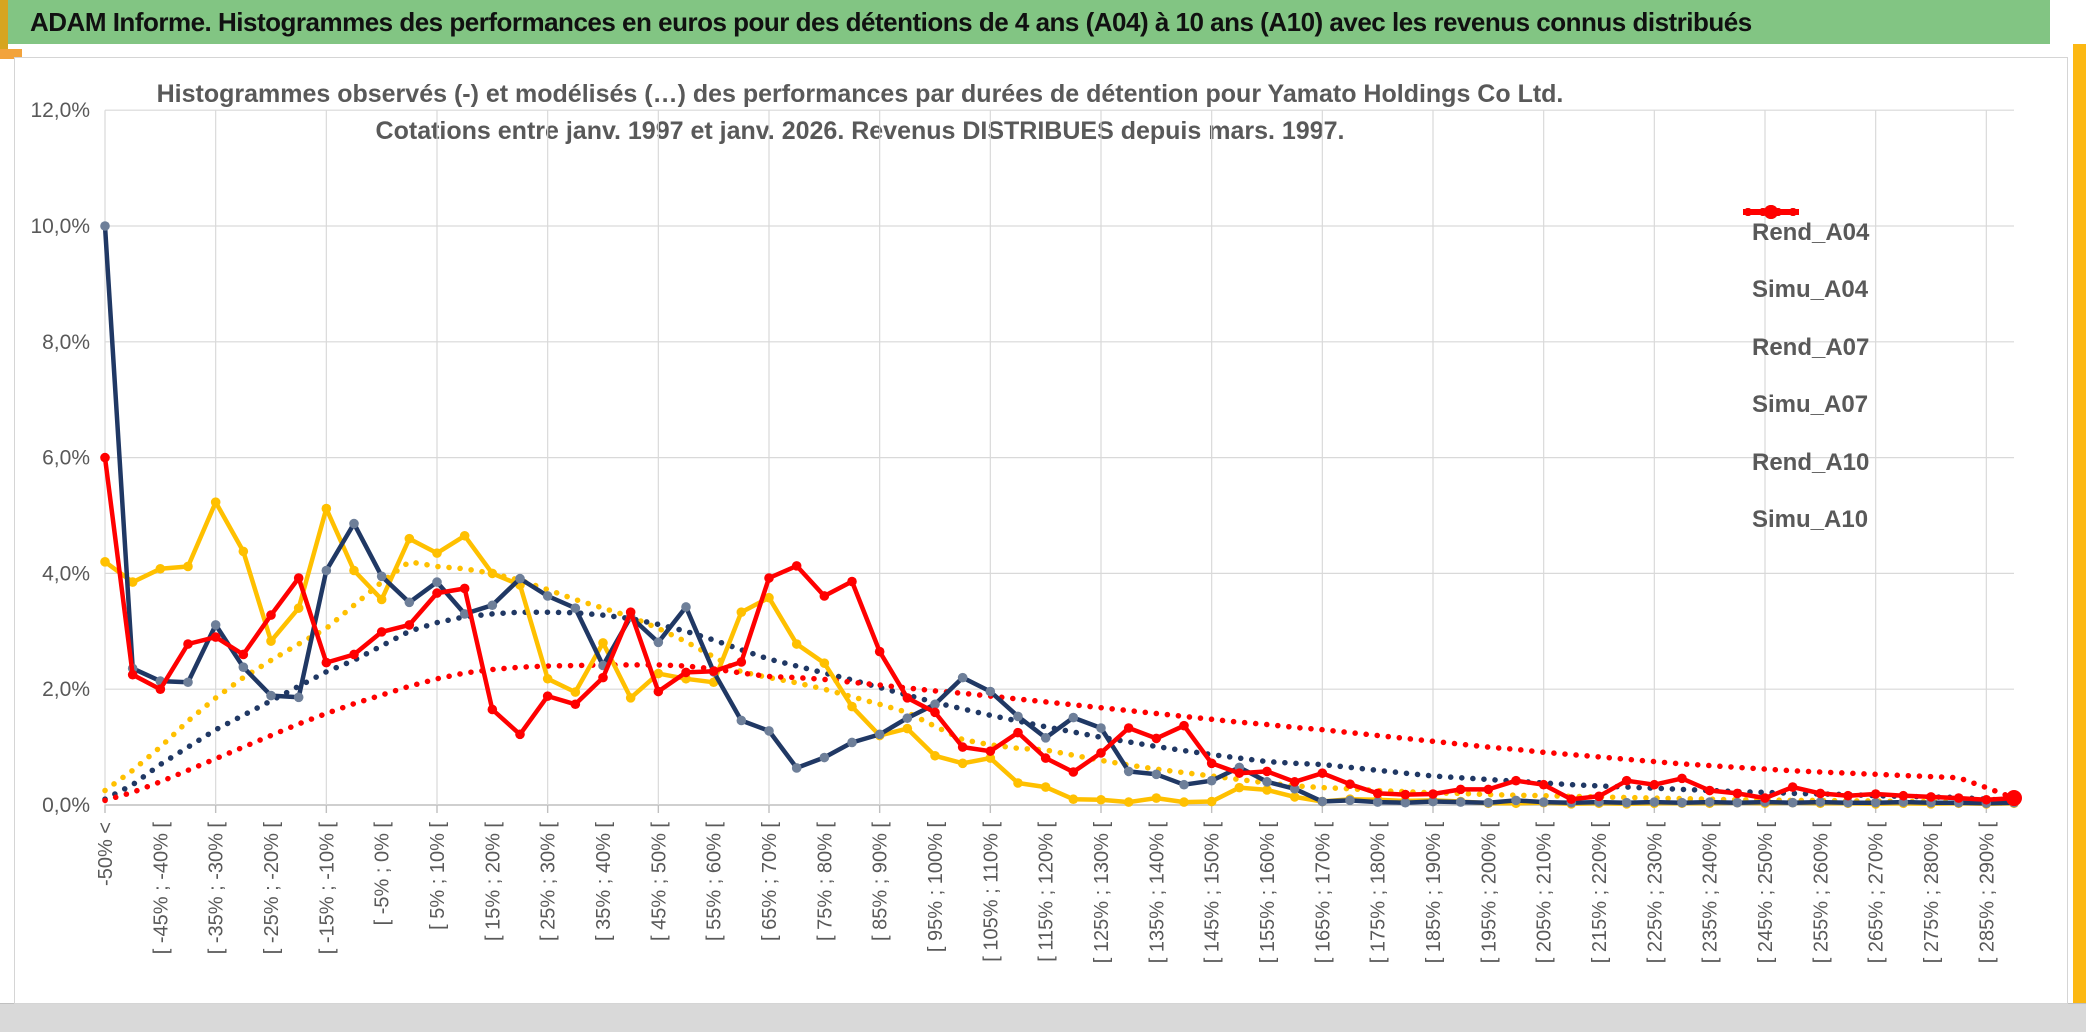 The width and height of the screenshot is (2086, 1032). I want to click on series-line-Simu_A10, so click(1059, 733).